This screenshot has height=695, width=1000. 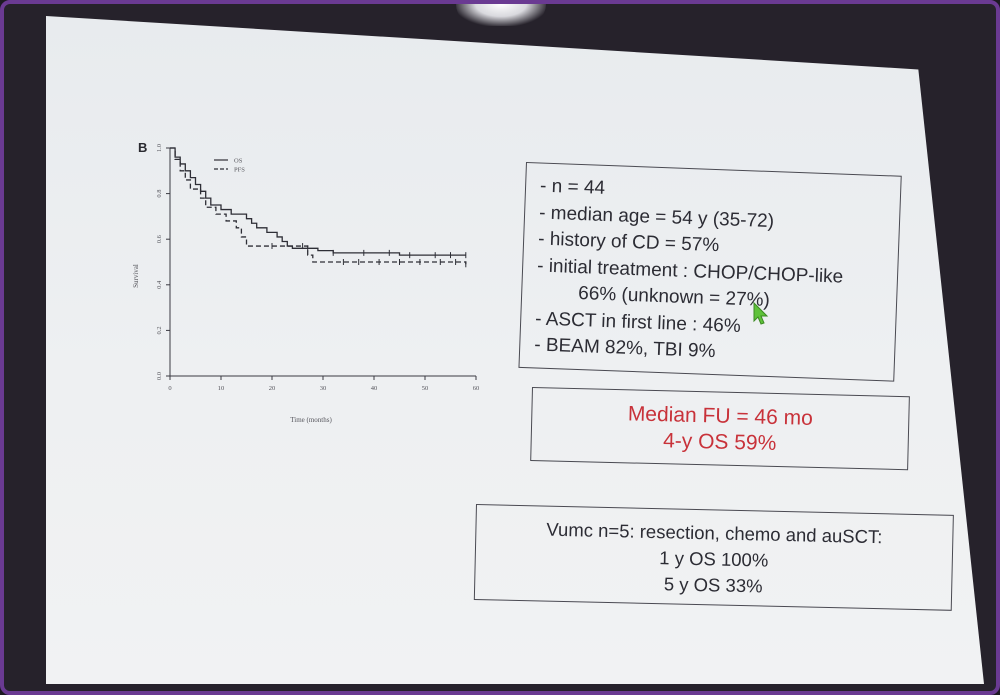 I want to click on y-tick-label: 0.2, so click(x=159, y=330).